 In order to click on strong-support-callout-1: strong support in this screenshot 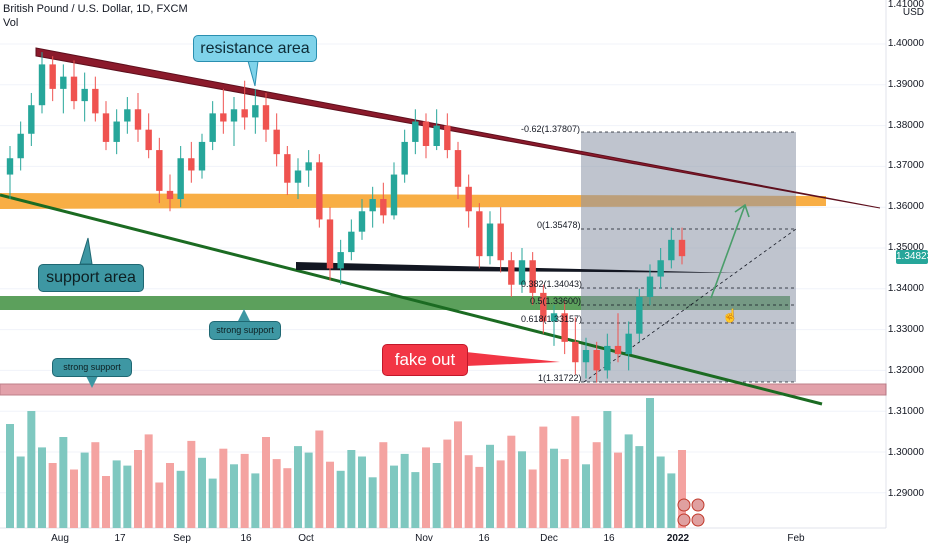, I will do `click(245, 330)`.